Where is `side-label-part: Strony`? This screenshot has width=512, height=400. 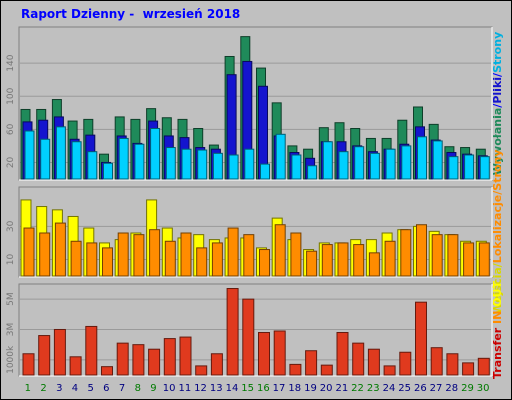
side-label-part: Strony is located at coordinates (497, 170).